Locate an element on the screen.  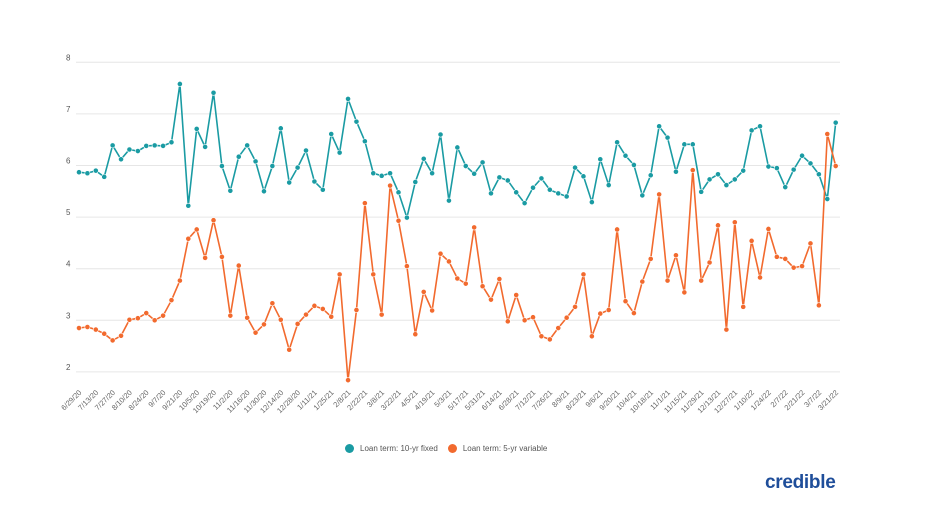
legend-item-10yr-fixed: Loan term: 10-yr fixed is located at coordinates (391, 448).